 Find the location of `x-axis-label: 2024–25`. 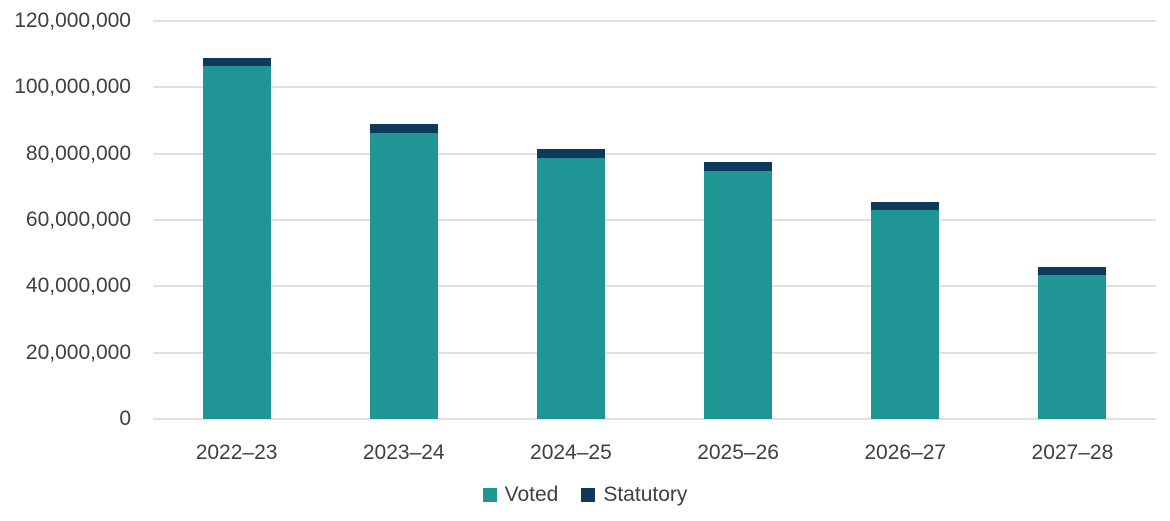

x-axis-label: 2024–25 is located at coordinates (571, 452).